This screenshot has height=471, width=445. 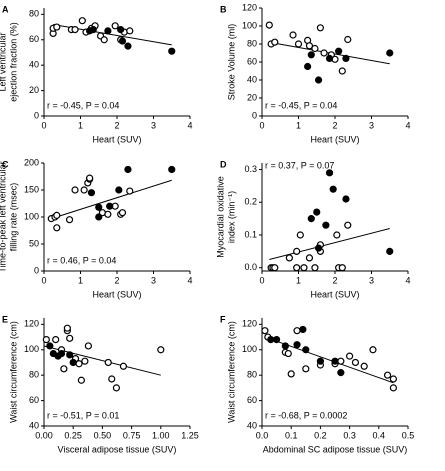 What do you see at coordinates (111, 199) in the screenshot?
I see `trendline` at bounding box center [111, 199].